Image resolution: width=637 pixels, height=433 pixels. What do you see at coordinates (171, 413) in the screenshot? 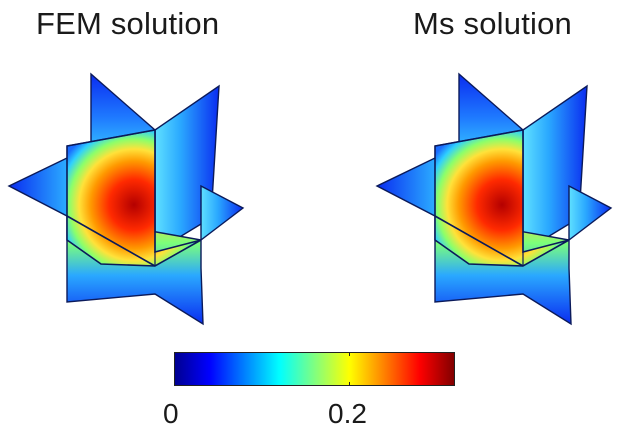
I see `colorbar-tick-label-0: 0` at bounding box center [171, 413].